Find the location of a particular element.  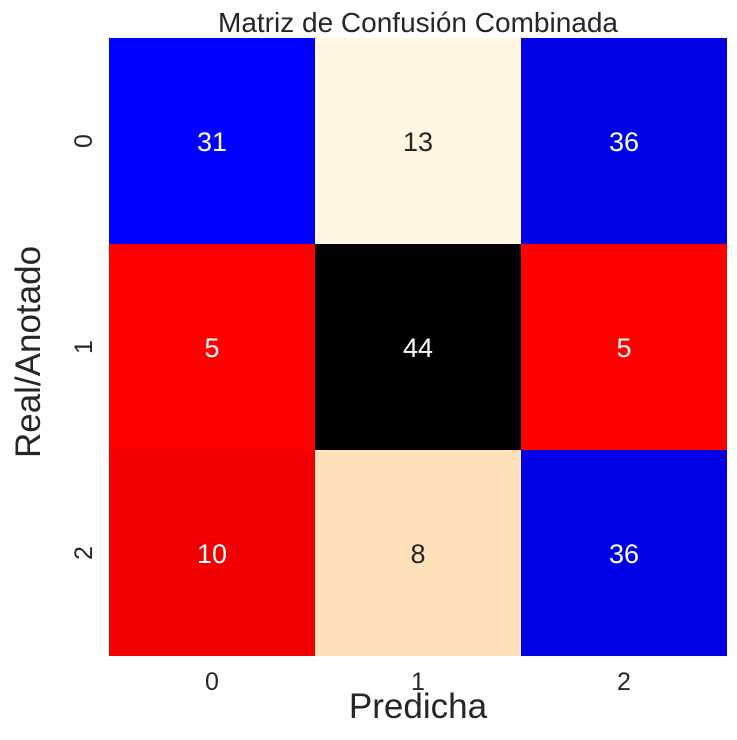

cell-value-label-r1-c1: 44 is located at coordinates (418, 348).